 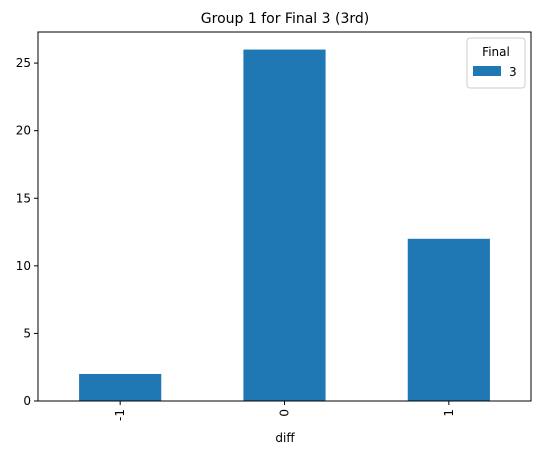 I want to click on y-tick-label: 5, so click(x=27, y=333).